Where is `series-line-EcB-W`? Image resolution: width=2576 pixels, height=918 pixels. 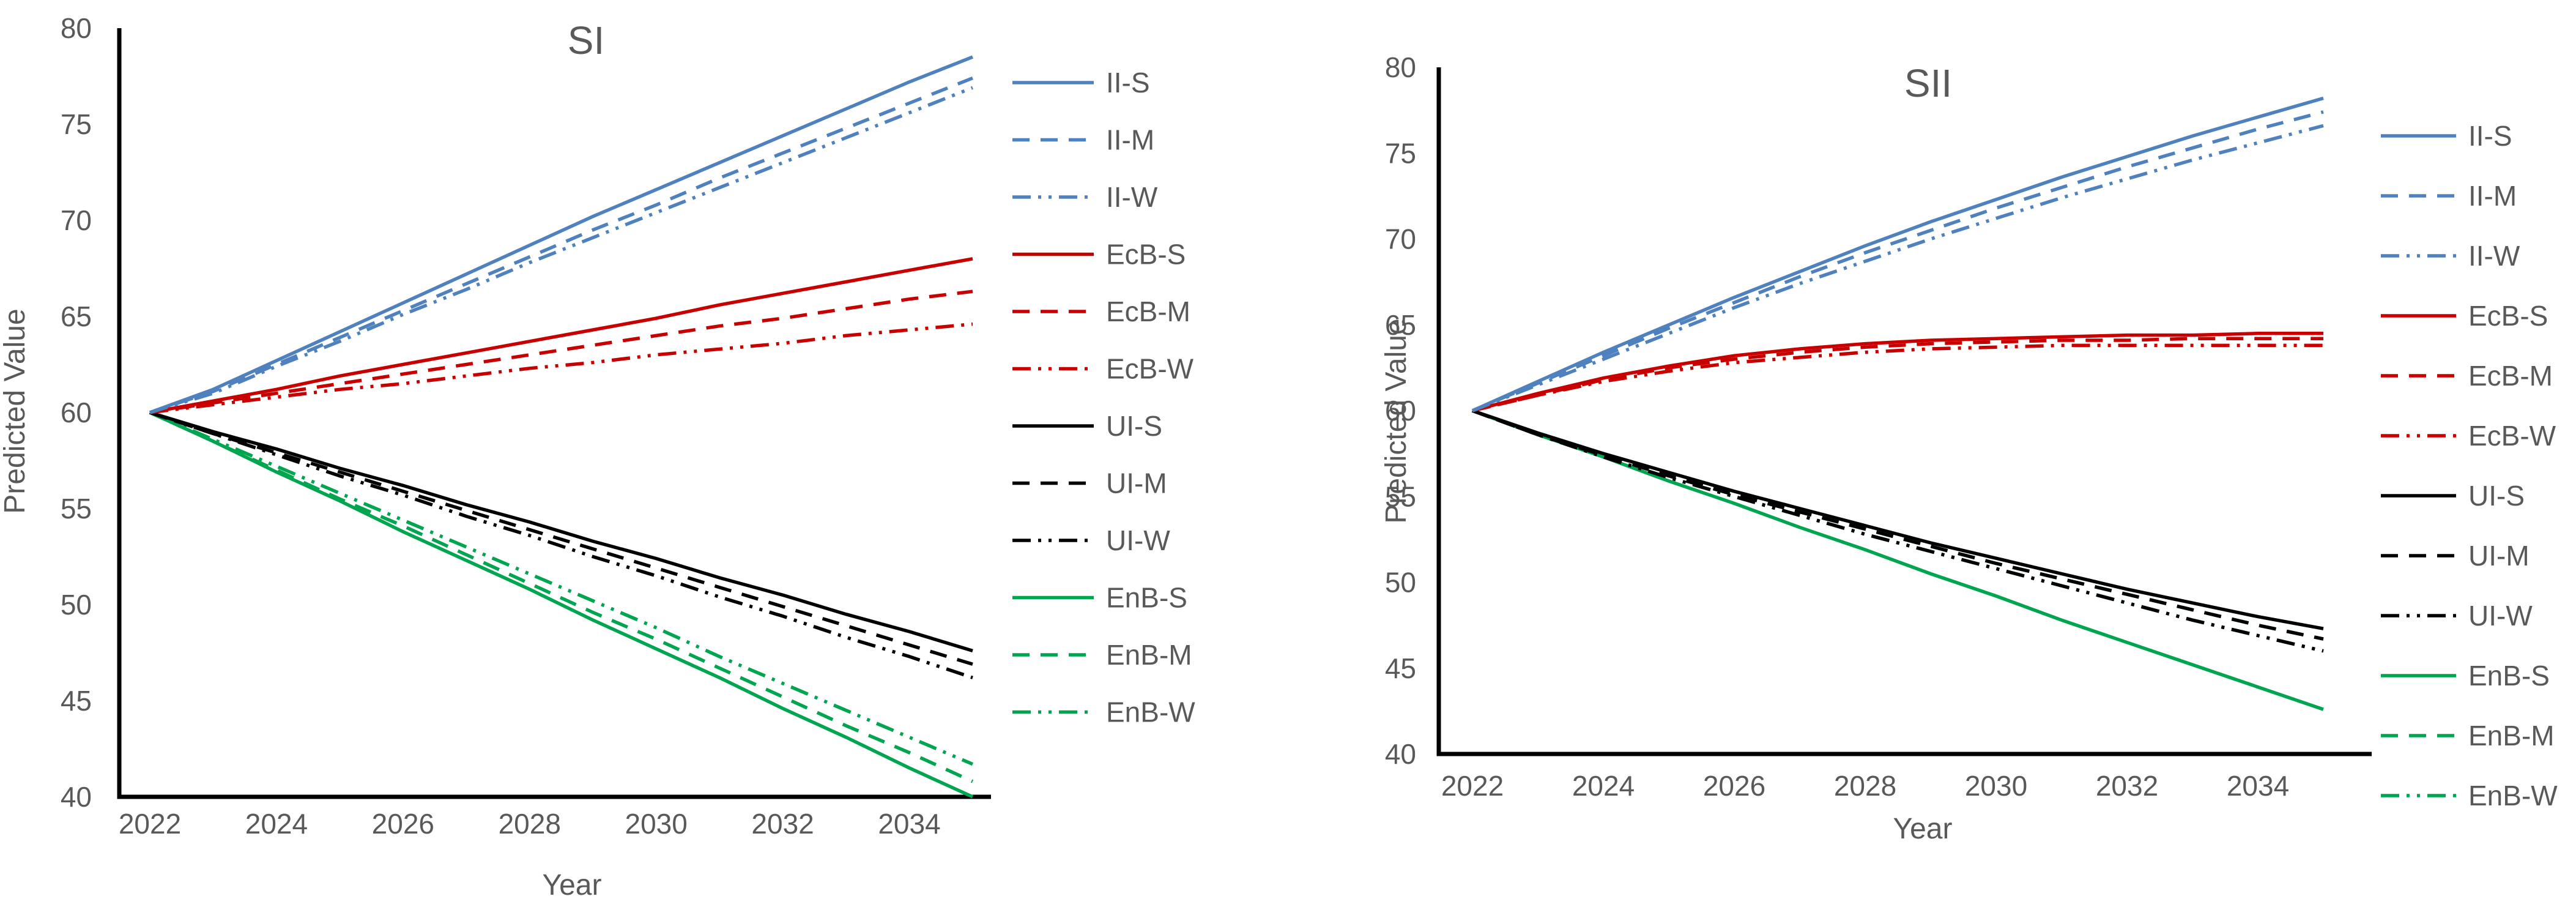 series-line-EcB-W is located at coordinates (561, 368).